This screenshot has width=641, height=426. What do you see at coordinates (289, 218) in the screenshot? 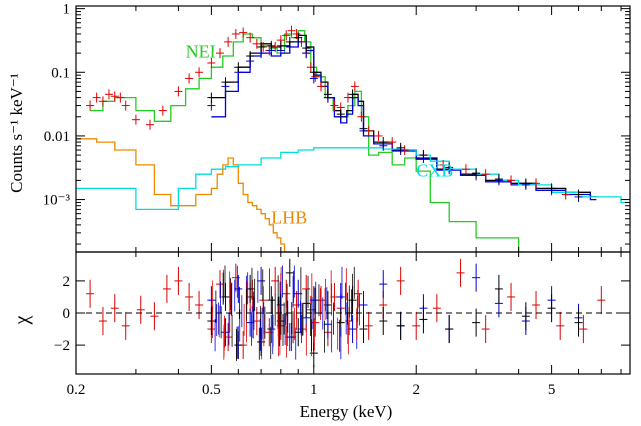
I see `series-label: LHB` at bounding box center [289, 218].